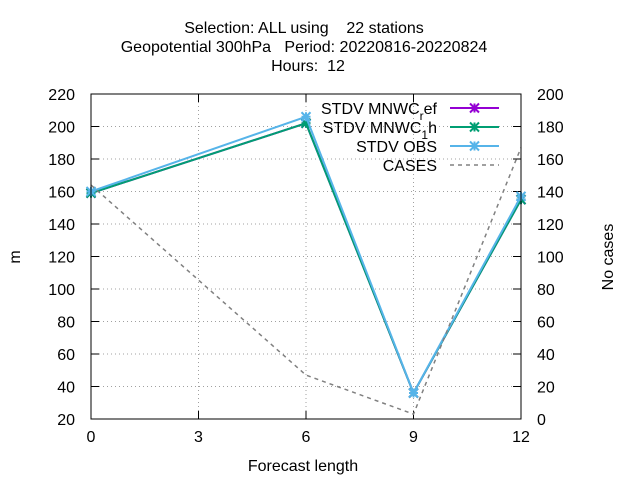  I want to click on y2-tick-label: 140, so click(550, 193).